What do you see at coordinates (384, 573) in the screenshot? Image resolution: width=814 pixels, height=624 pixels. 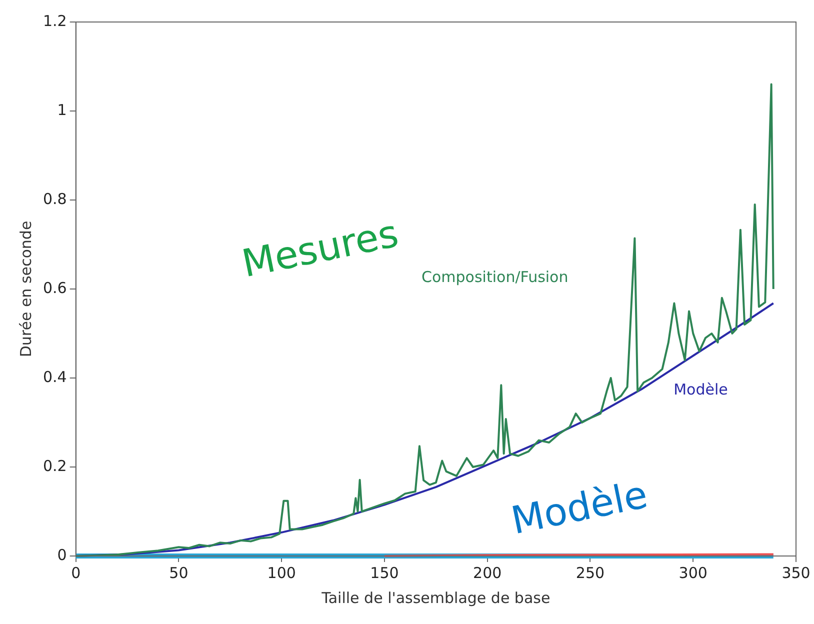 I see `x-tick-label: 150` at bounding box center [384, 573].